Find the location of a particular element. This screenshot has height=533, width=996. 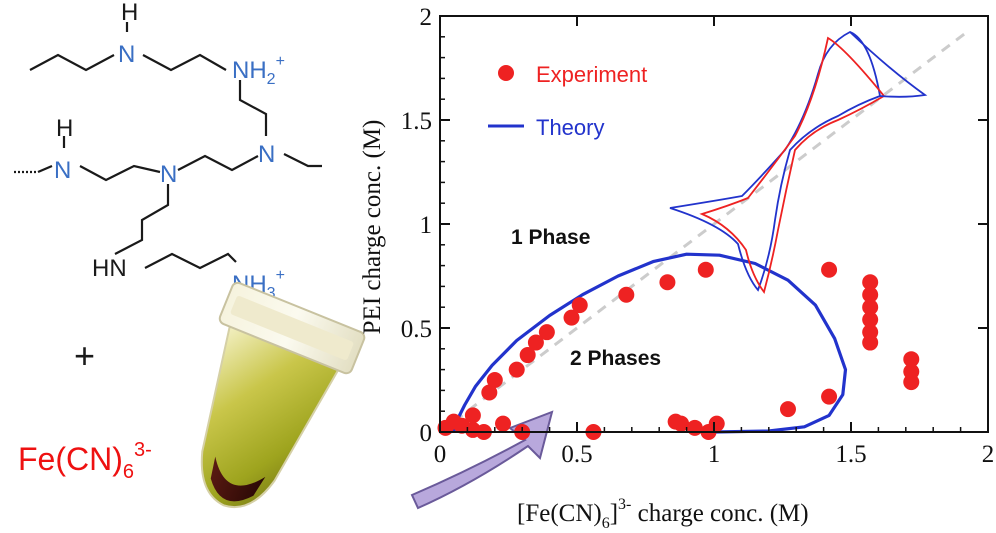

x-tick-label: 1 is located at coordinates (714, 454).